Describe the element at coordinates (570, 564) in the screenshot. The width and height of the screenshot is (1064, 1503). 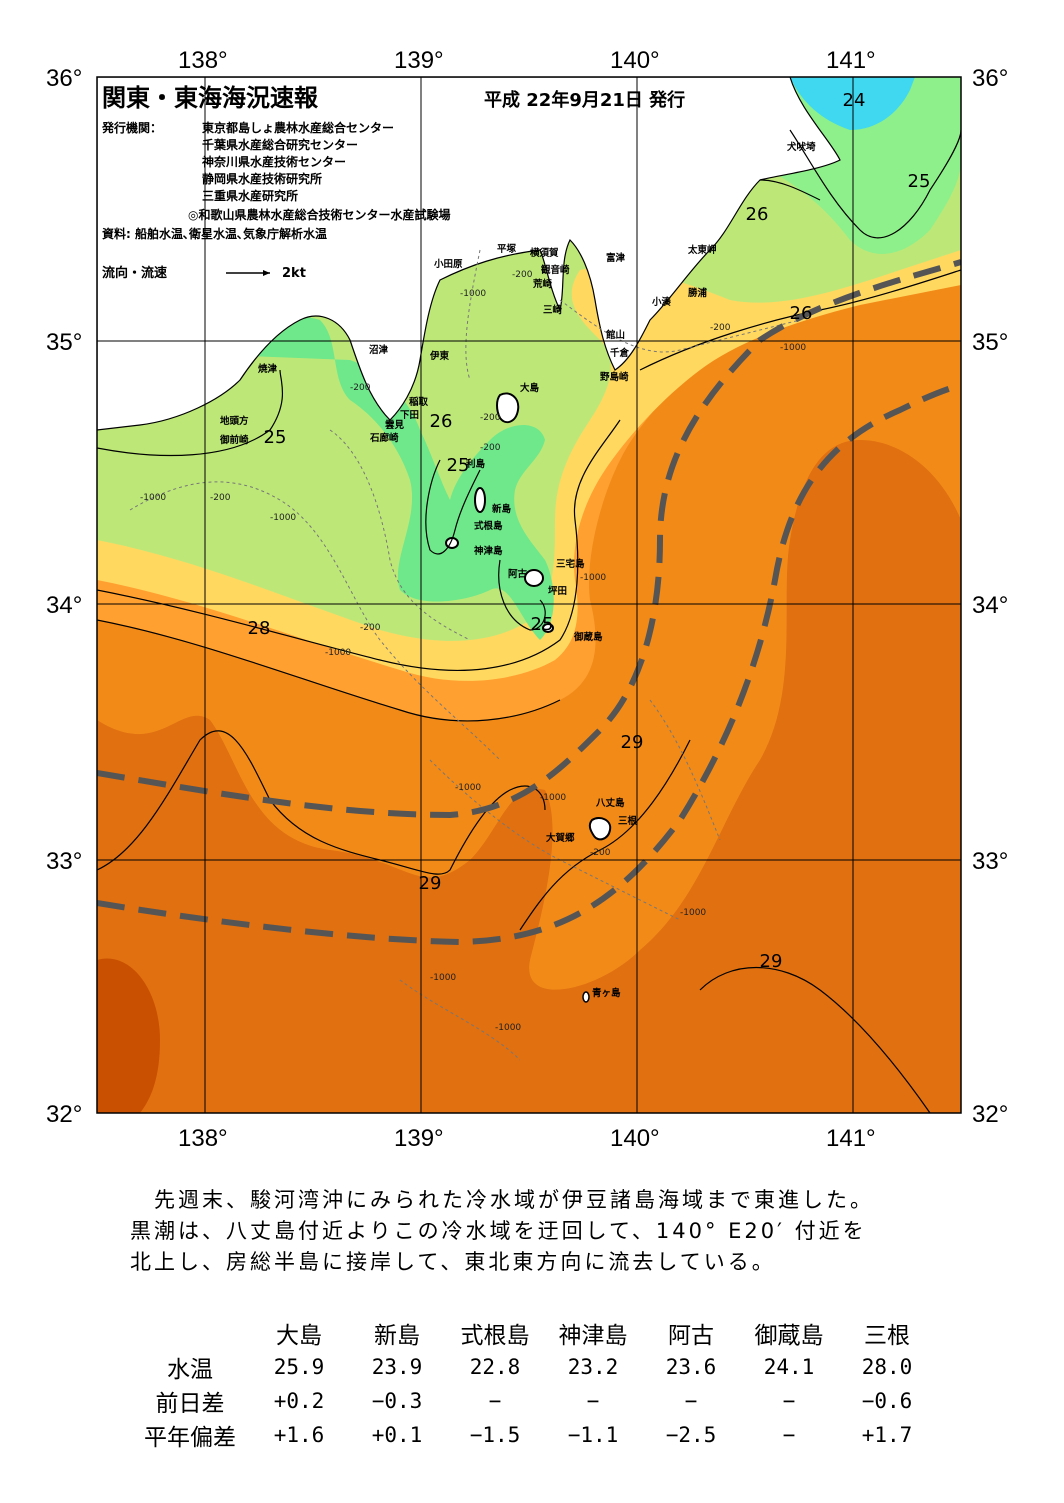
I see `place-miyakejima: 三宅島` at that location.